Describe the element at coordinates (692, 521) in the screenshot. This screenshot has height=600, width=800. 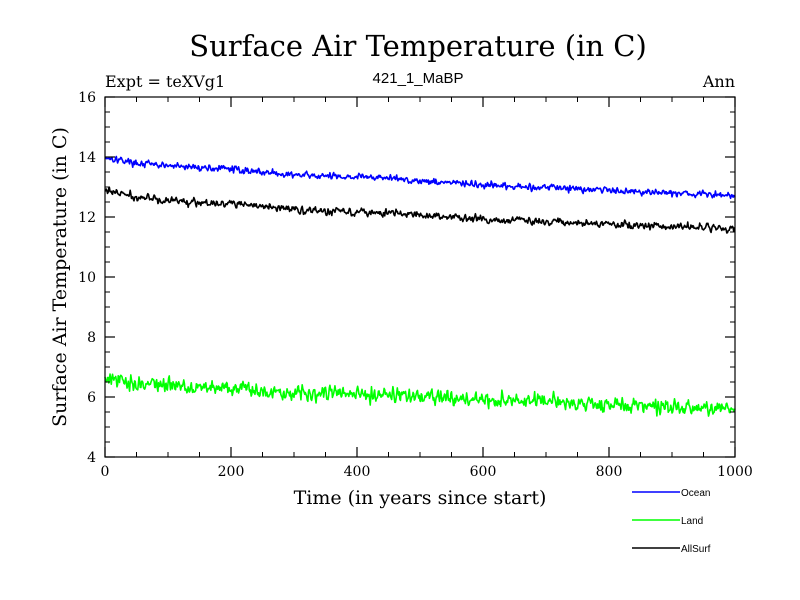
I see `legend-label-land: Land` at that location.